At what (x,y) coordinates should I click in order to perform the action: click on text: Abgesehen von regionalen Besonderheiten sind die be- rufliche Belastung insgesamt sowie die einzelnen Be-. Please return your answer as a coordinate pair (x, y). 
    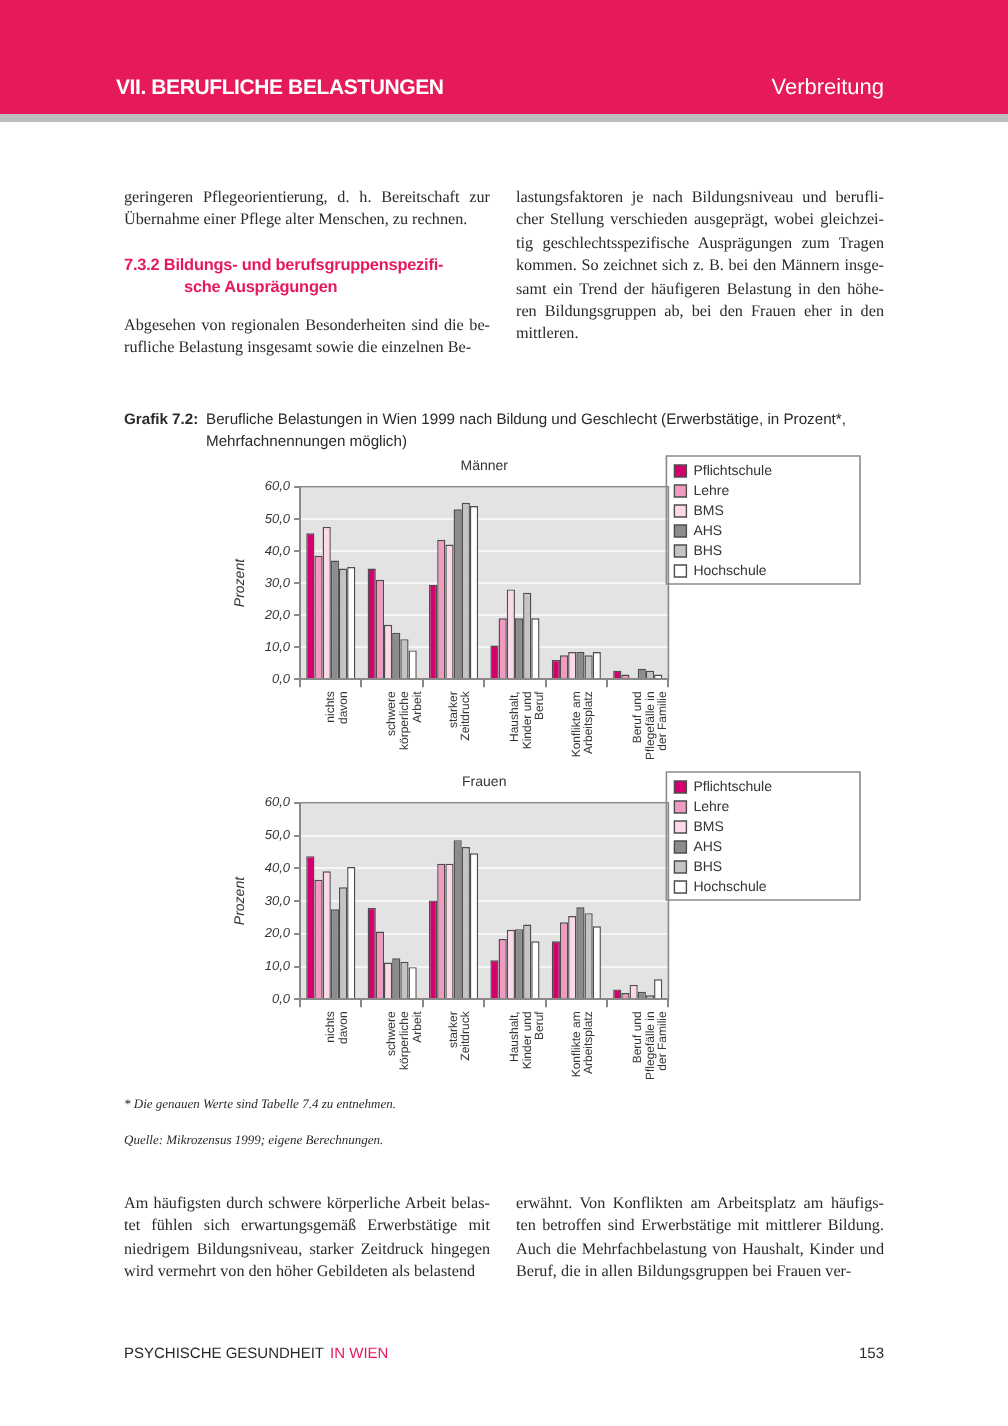
    Looking at the image, I should click on (307, 337).